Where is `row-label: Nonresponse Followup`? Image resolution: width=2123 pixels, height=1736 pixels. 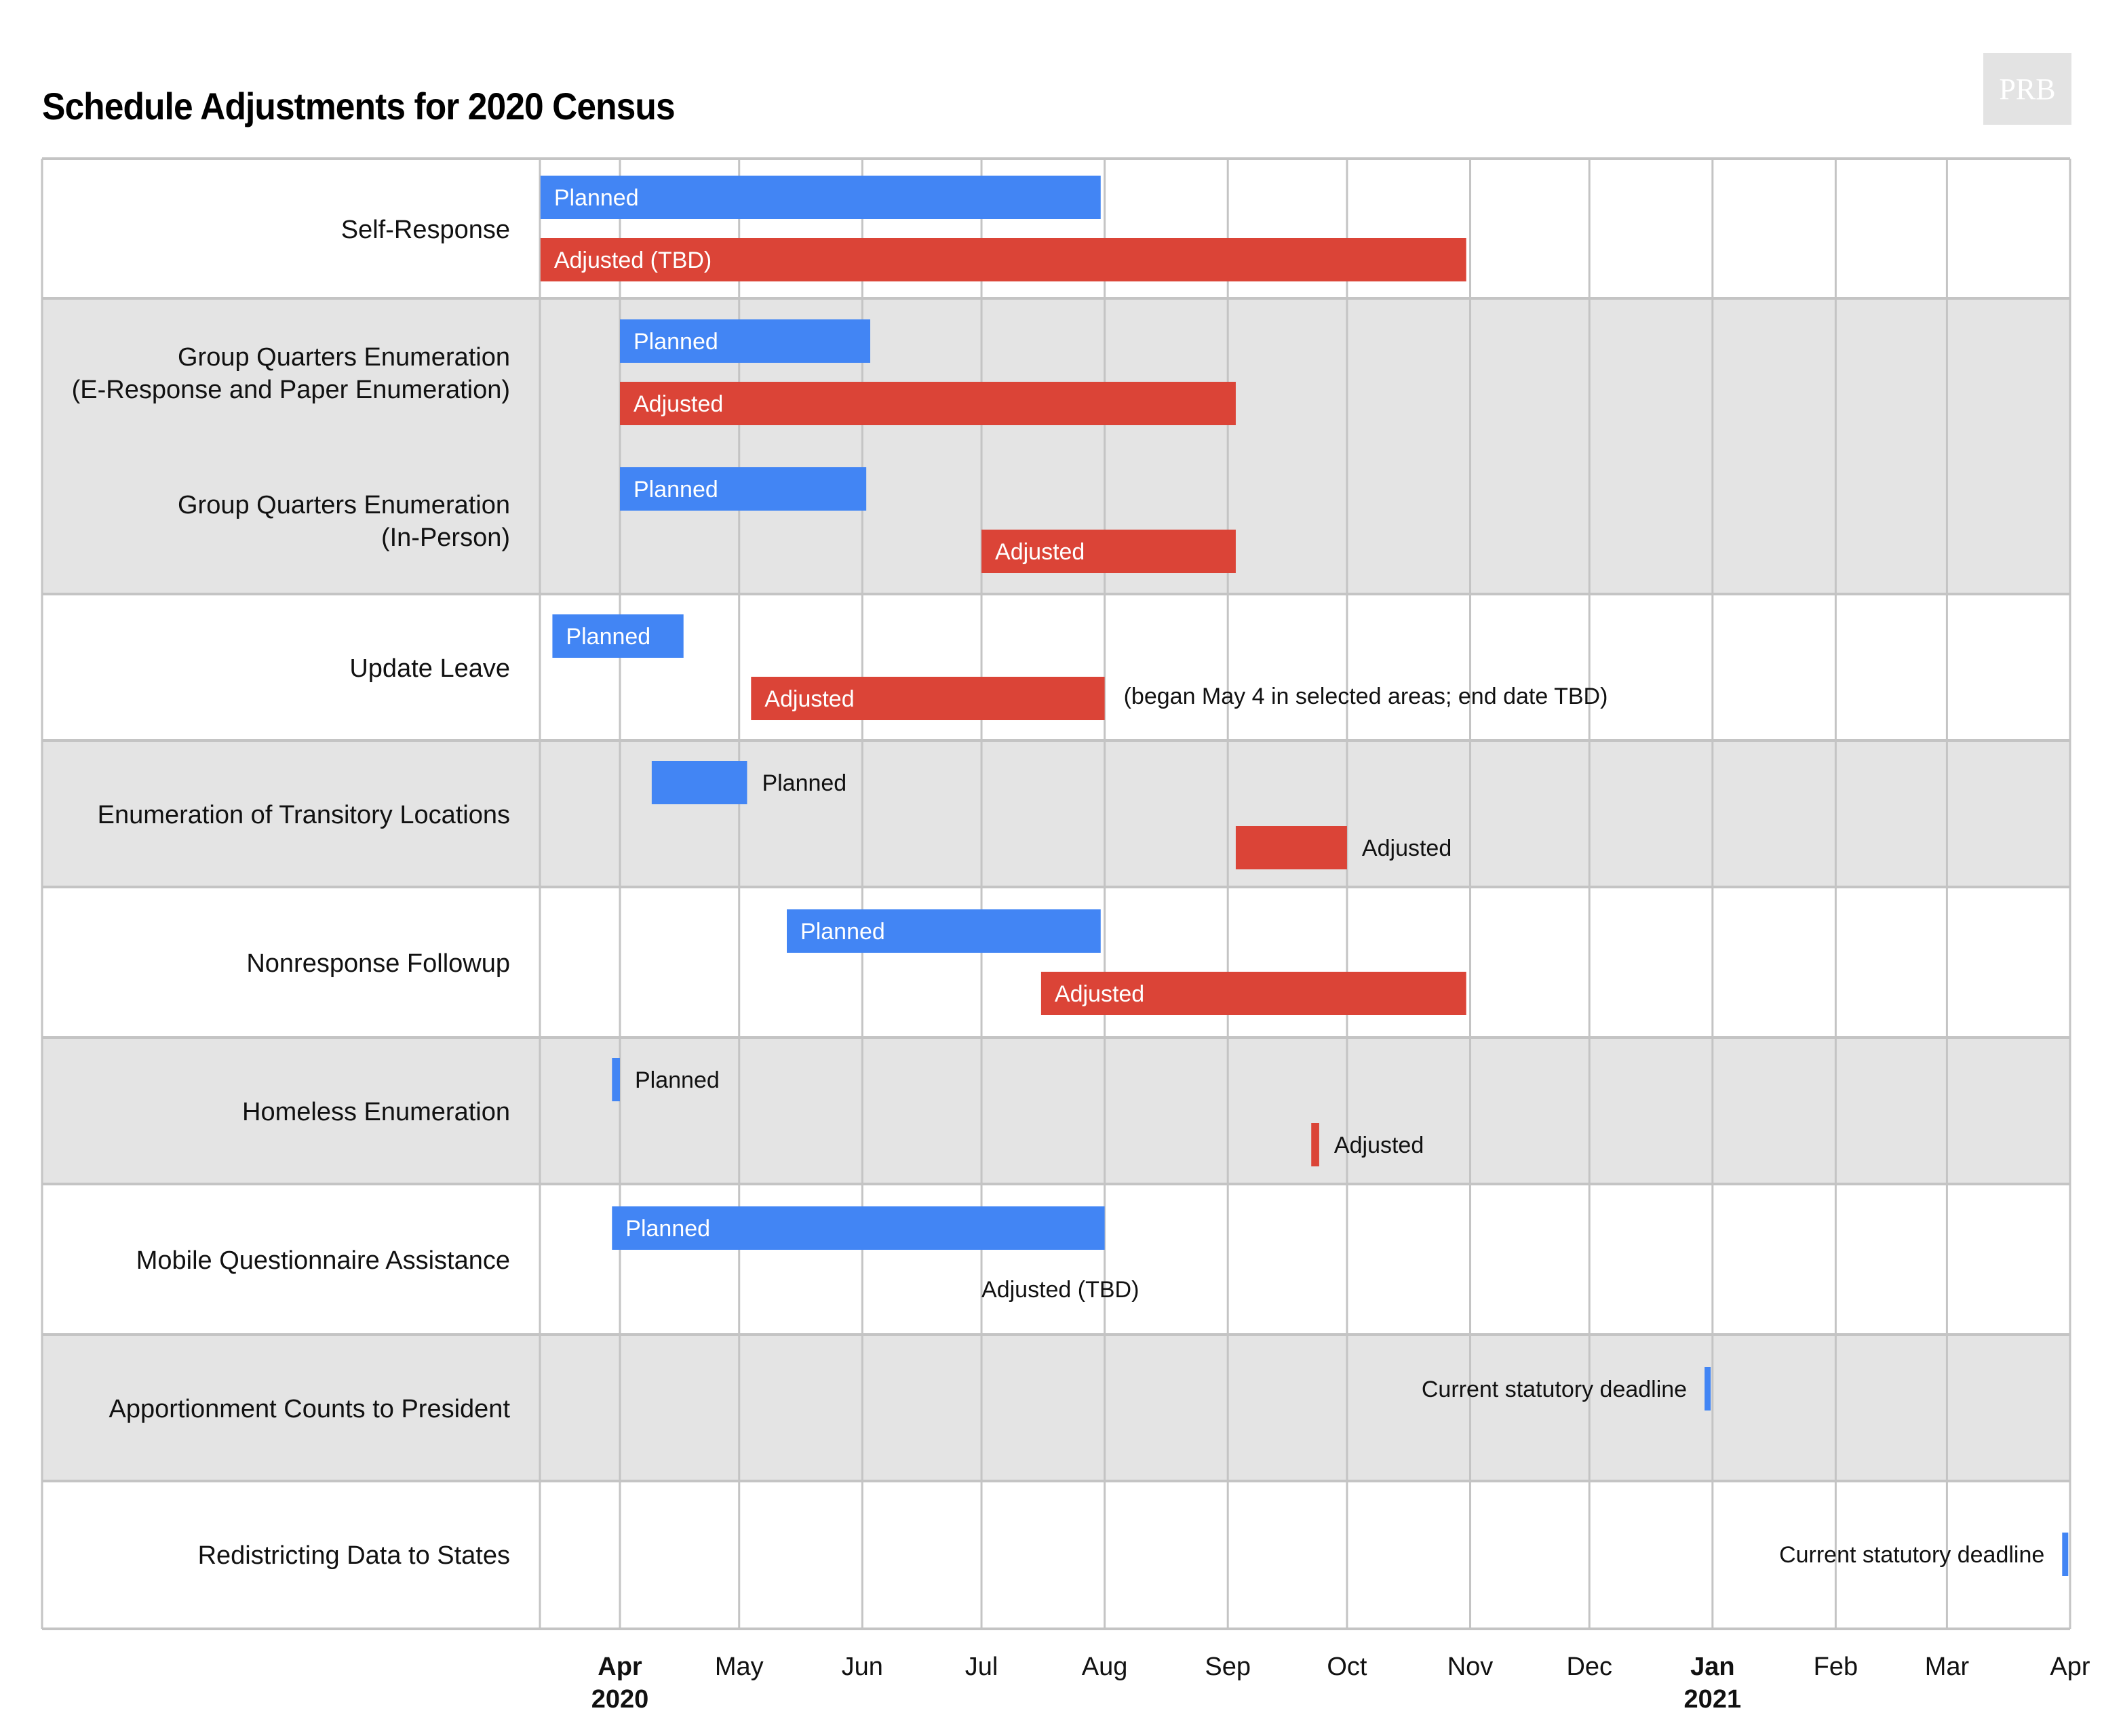
row-label: Nonresponse Followup is located at coordinates (378, 963).